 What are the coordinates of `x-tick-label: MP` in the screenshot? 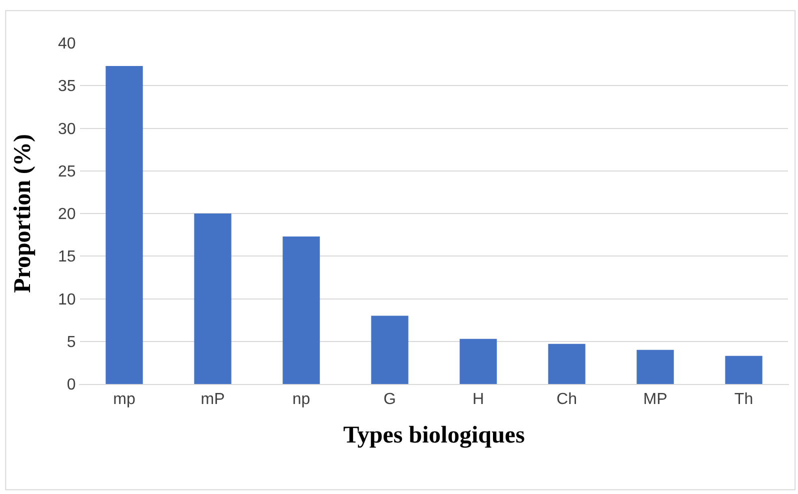 It's located at (655, 399).